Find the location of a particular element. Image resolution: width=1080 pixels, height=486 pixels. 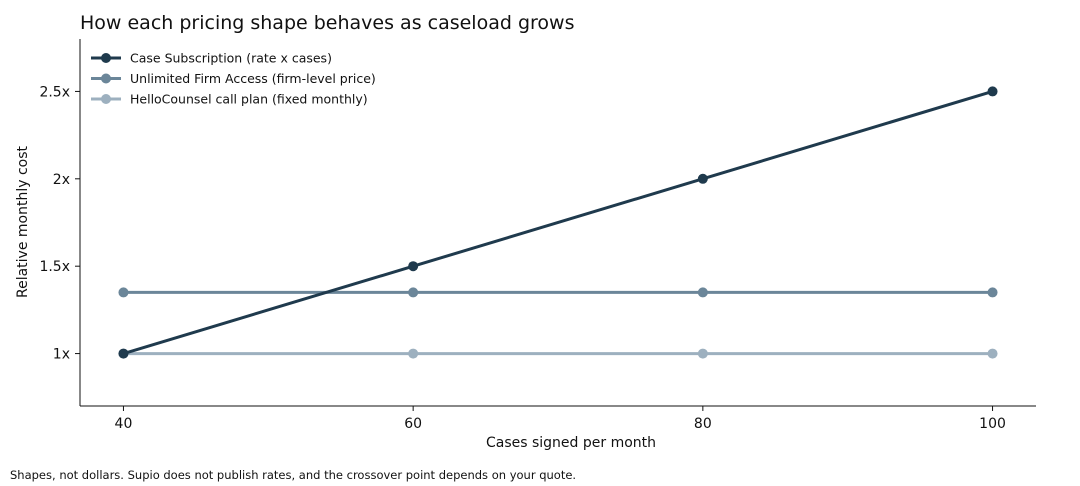

x-tick-label: 60 is located at coordinates (413, 424).